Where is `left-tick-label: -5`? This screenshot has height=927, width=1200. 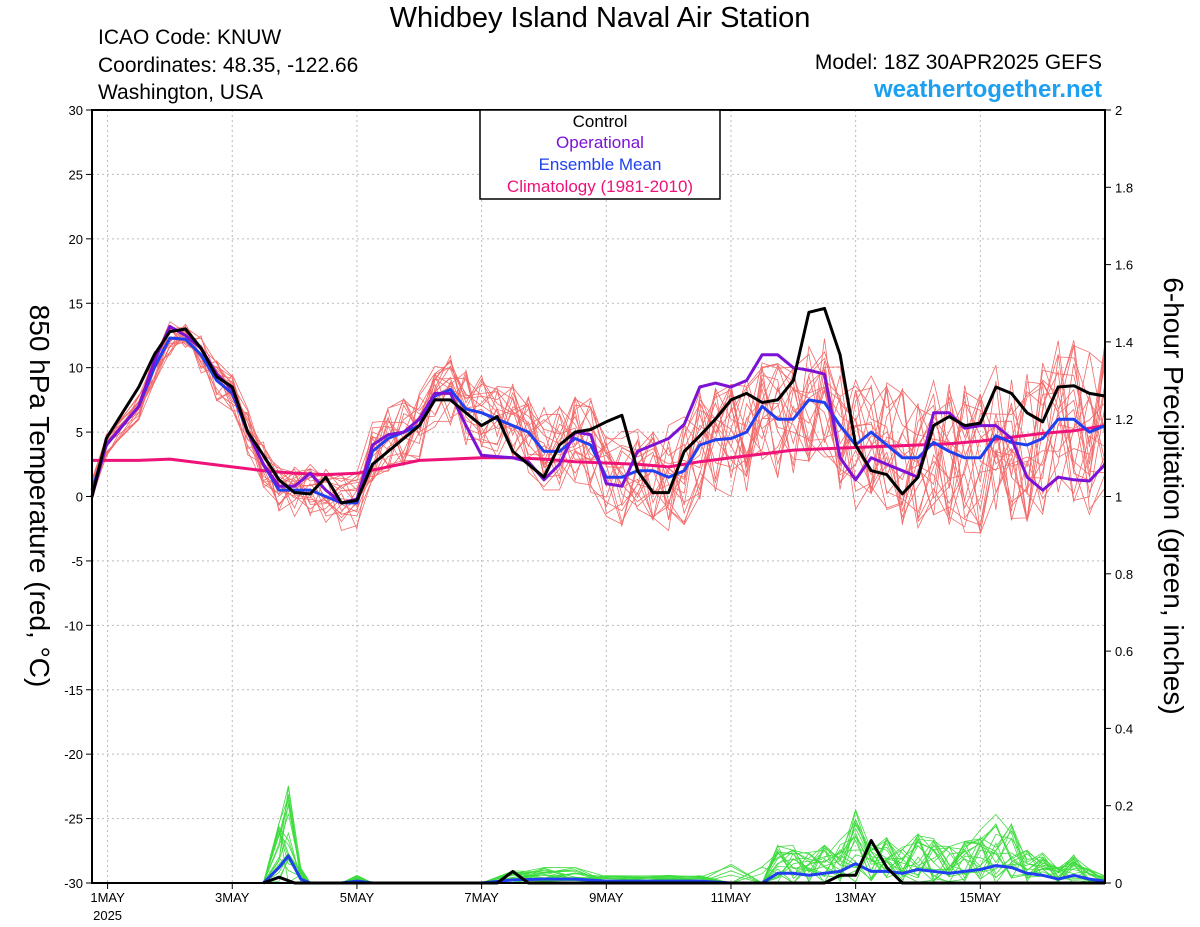
left-tick-label: -5 is located at coordinates (77, 561).